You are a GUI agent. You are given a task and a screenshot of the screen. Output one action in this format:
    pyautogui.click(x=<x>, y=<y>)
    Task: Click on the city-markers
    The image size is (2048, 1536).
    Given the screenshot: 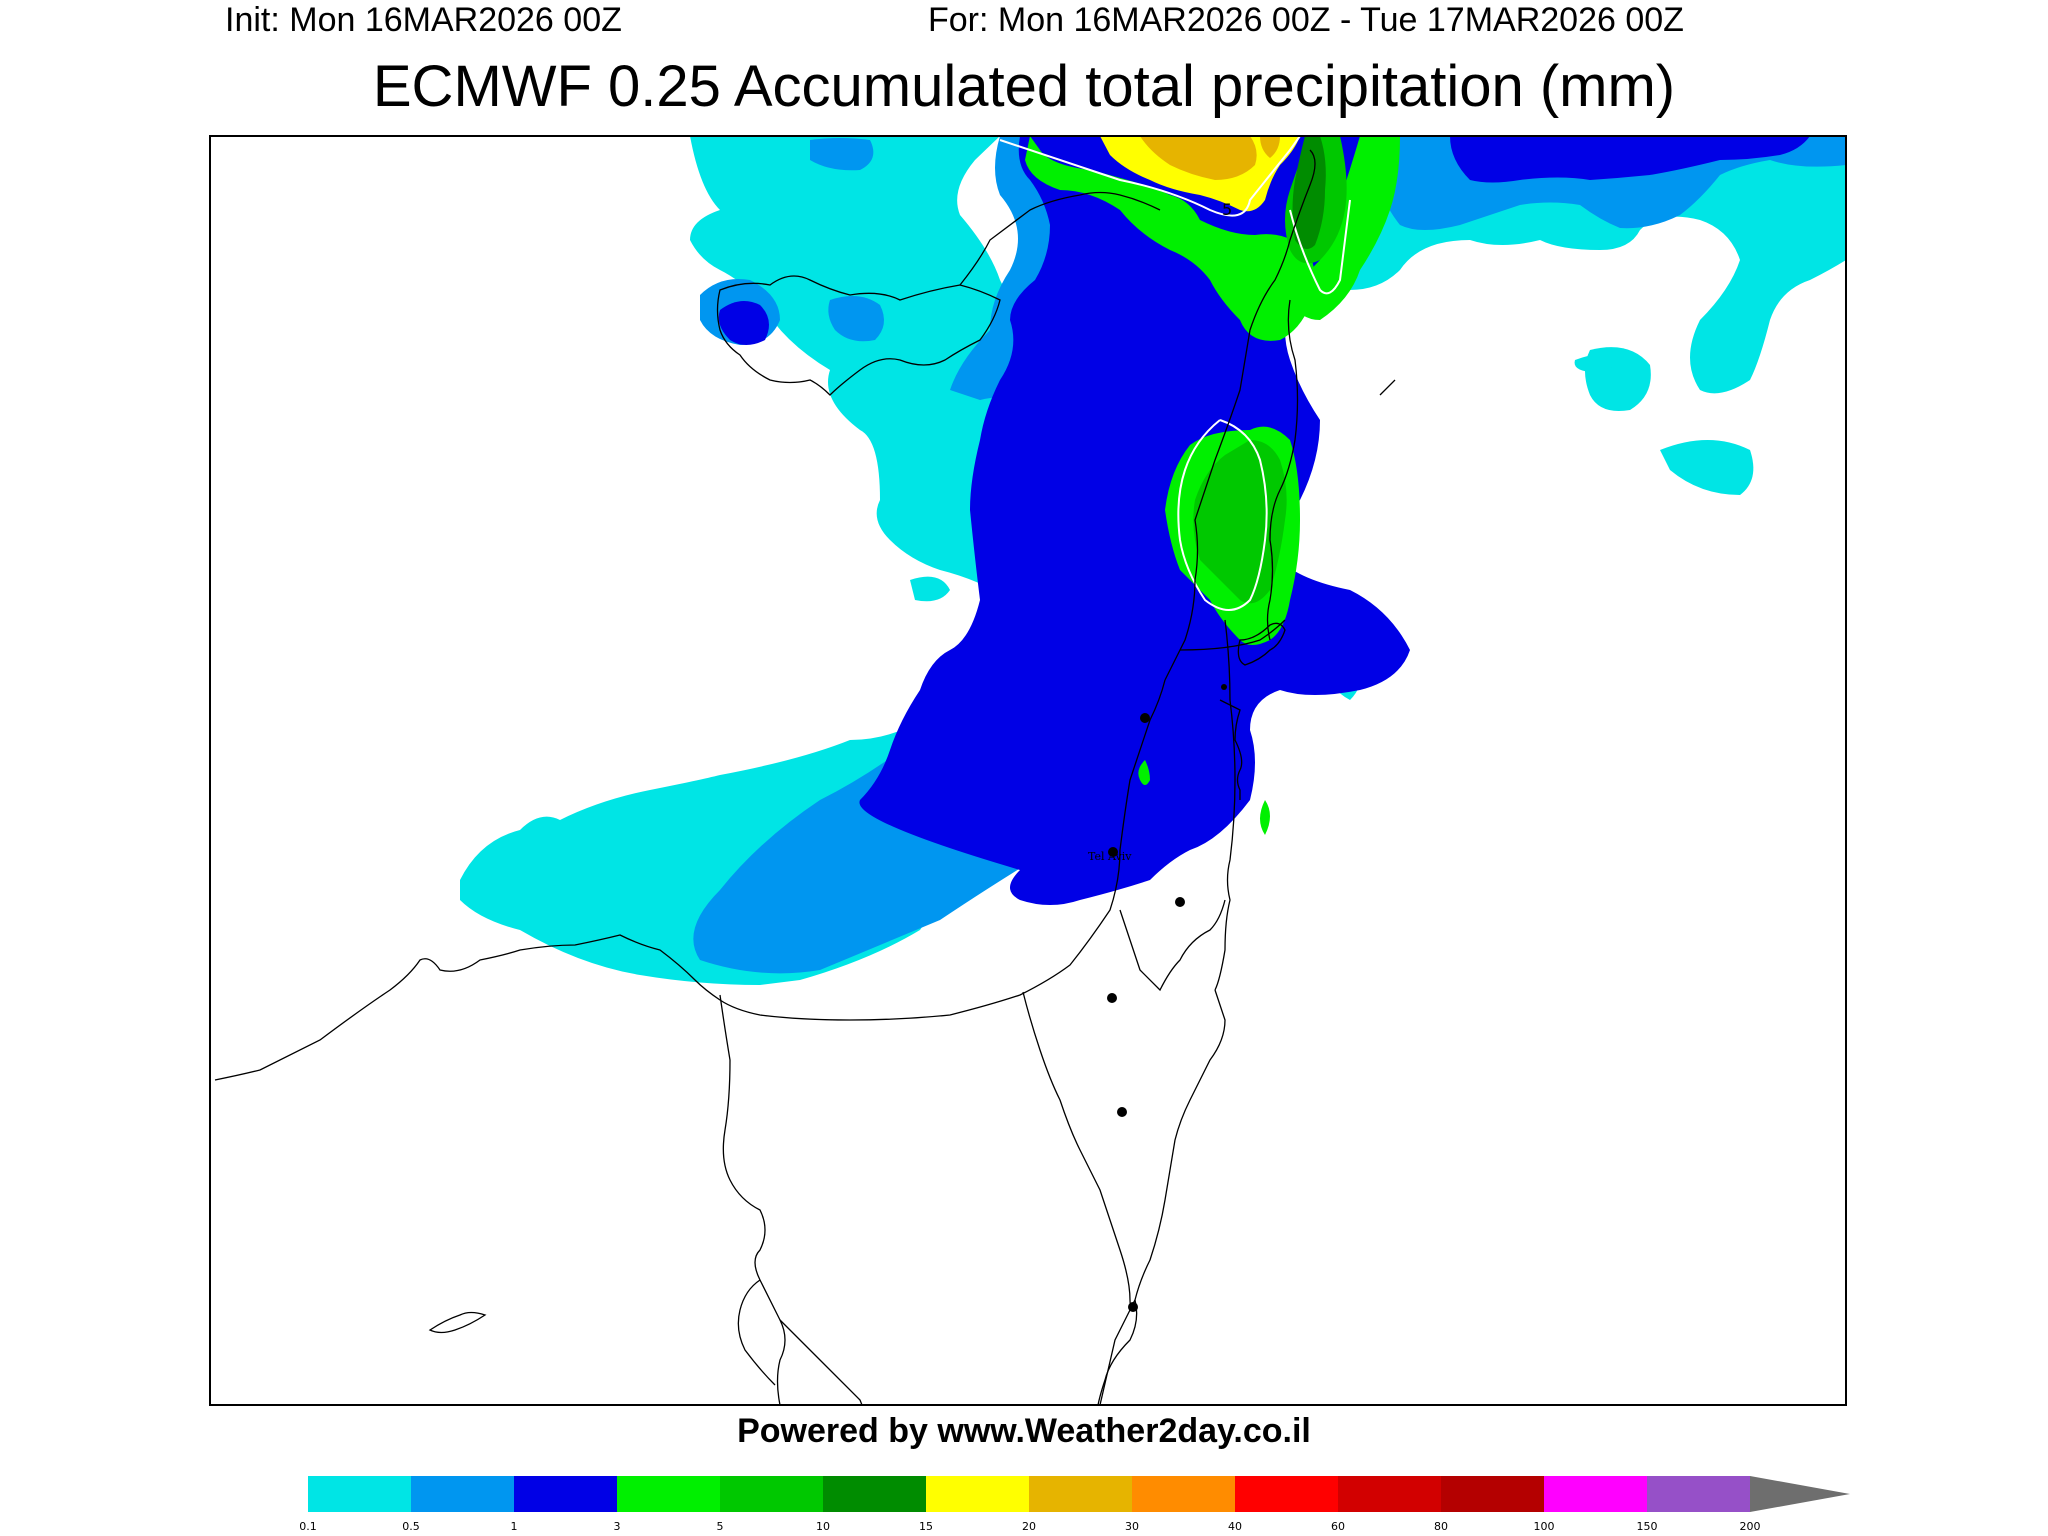 What is the action you would take?
    pyautogui.click(x=1167, y=998)
    